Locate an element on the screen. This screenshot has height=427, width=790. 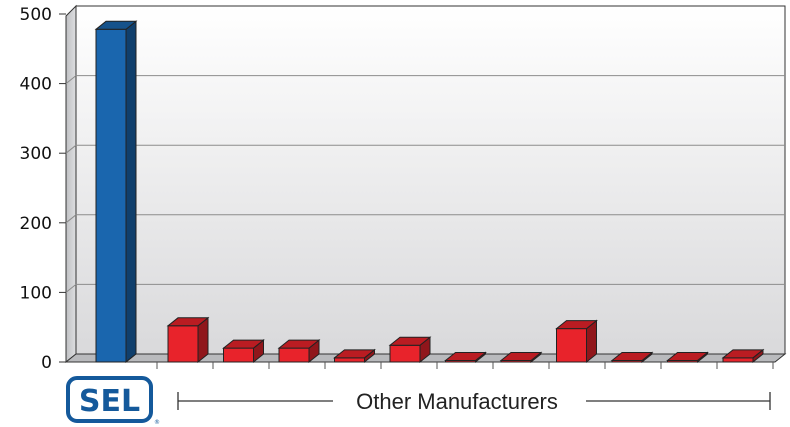
other-manufacturers-label: Other Manufacturers is located at coordinates (457, 401).